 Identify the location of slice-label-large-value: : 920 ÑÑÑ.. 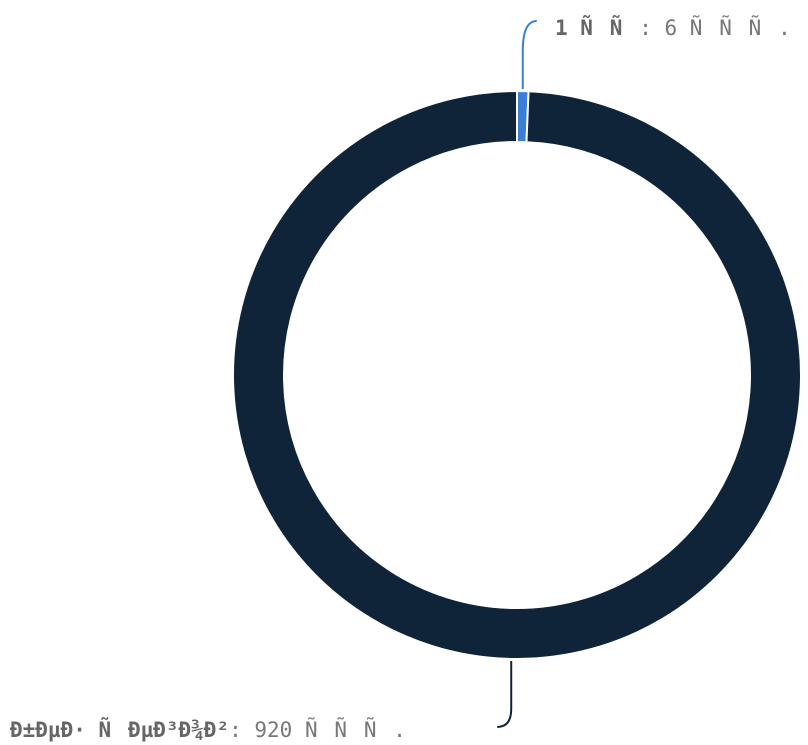
(317, 729).